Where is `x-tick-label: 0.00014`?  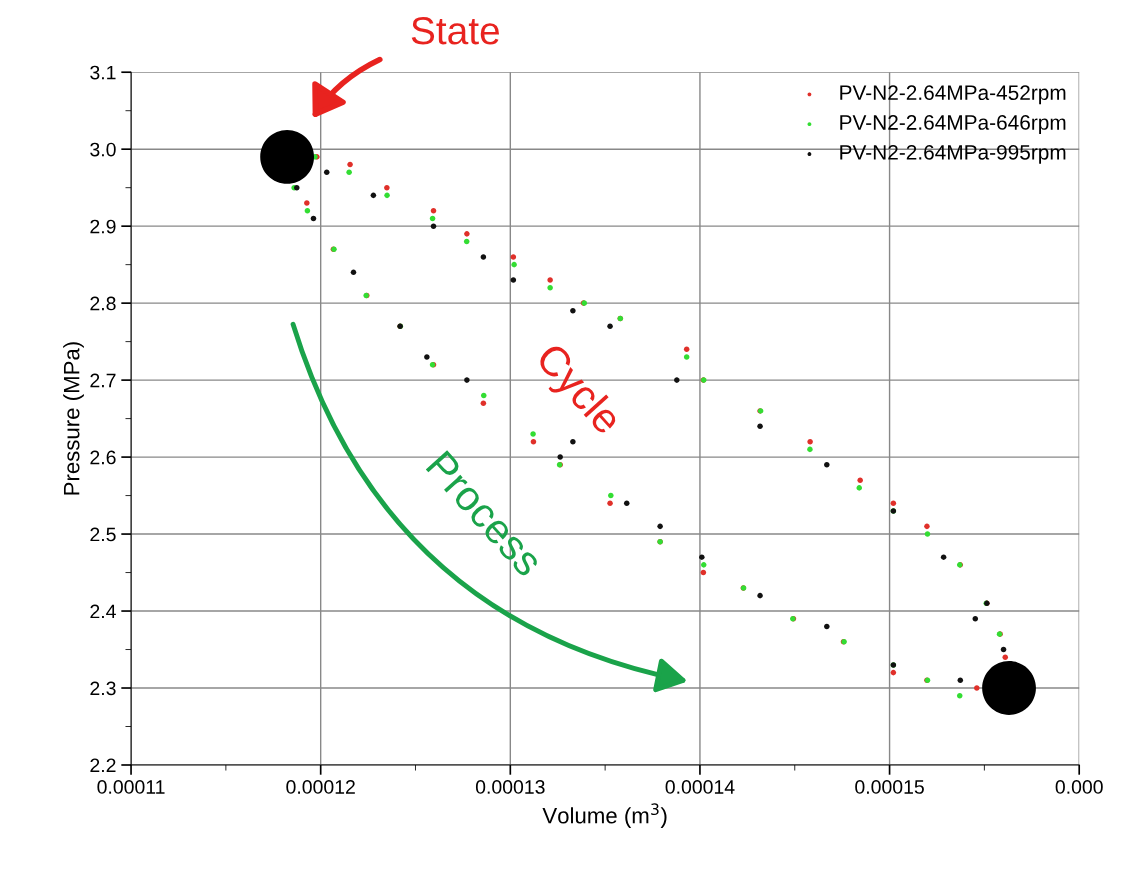
x-tick-label: 0.00014 is located at coordinates (700, 787).